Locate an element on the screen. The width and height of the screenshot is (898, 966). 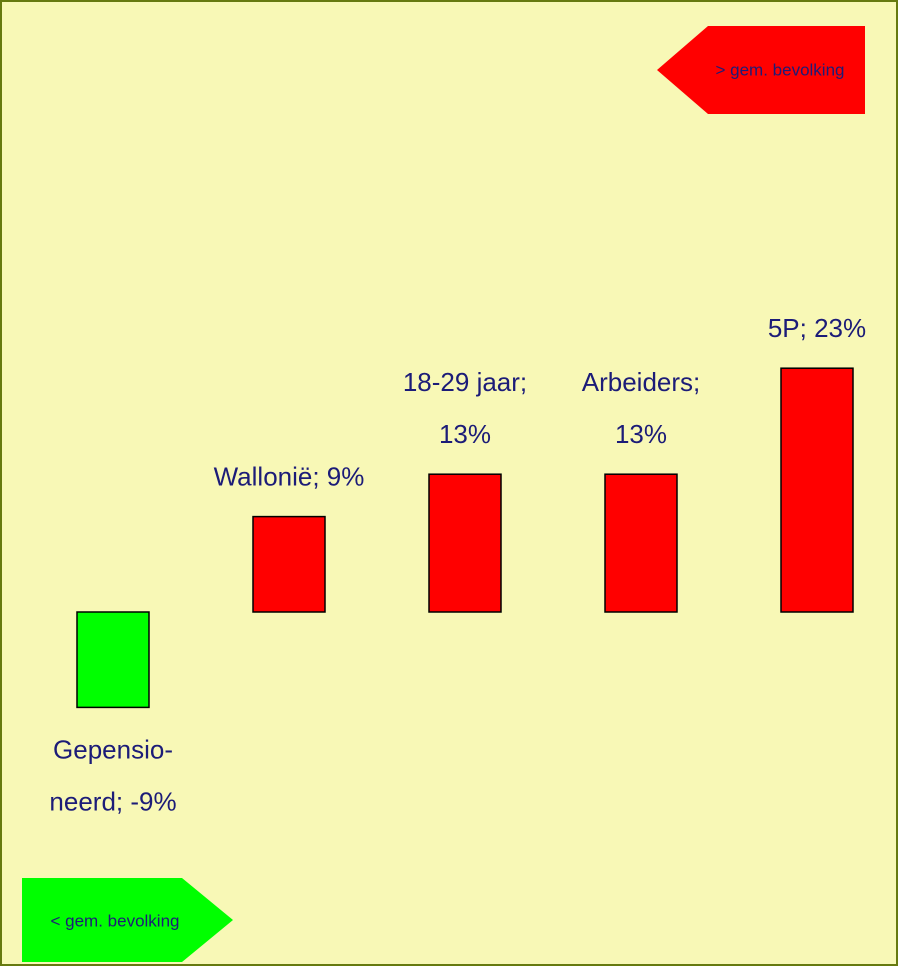
above-average-arrow is located at coordinates (761, 70).